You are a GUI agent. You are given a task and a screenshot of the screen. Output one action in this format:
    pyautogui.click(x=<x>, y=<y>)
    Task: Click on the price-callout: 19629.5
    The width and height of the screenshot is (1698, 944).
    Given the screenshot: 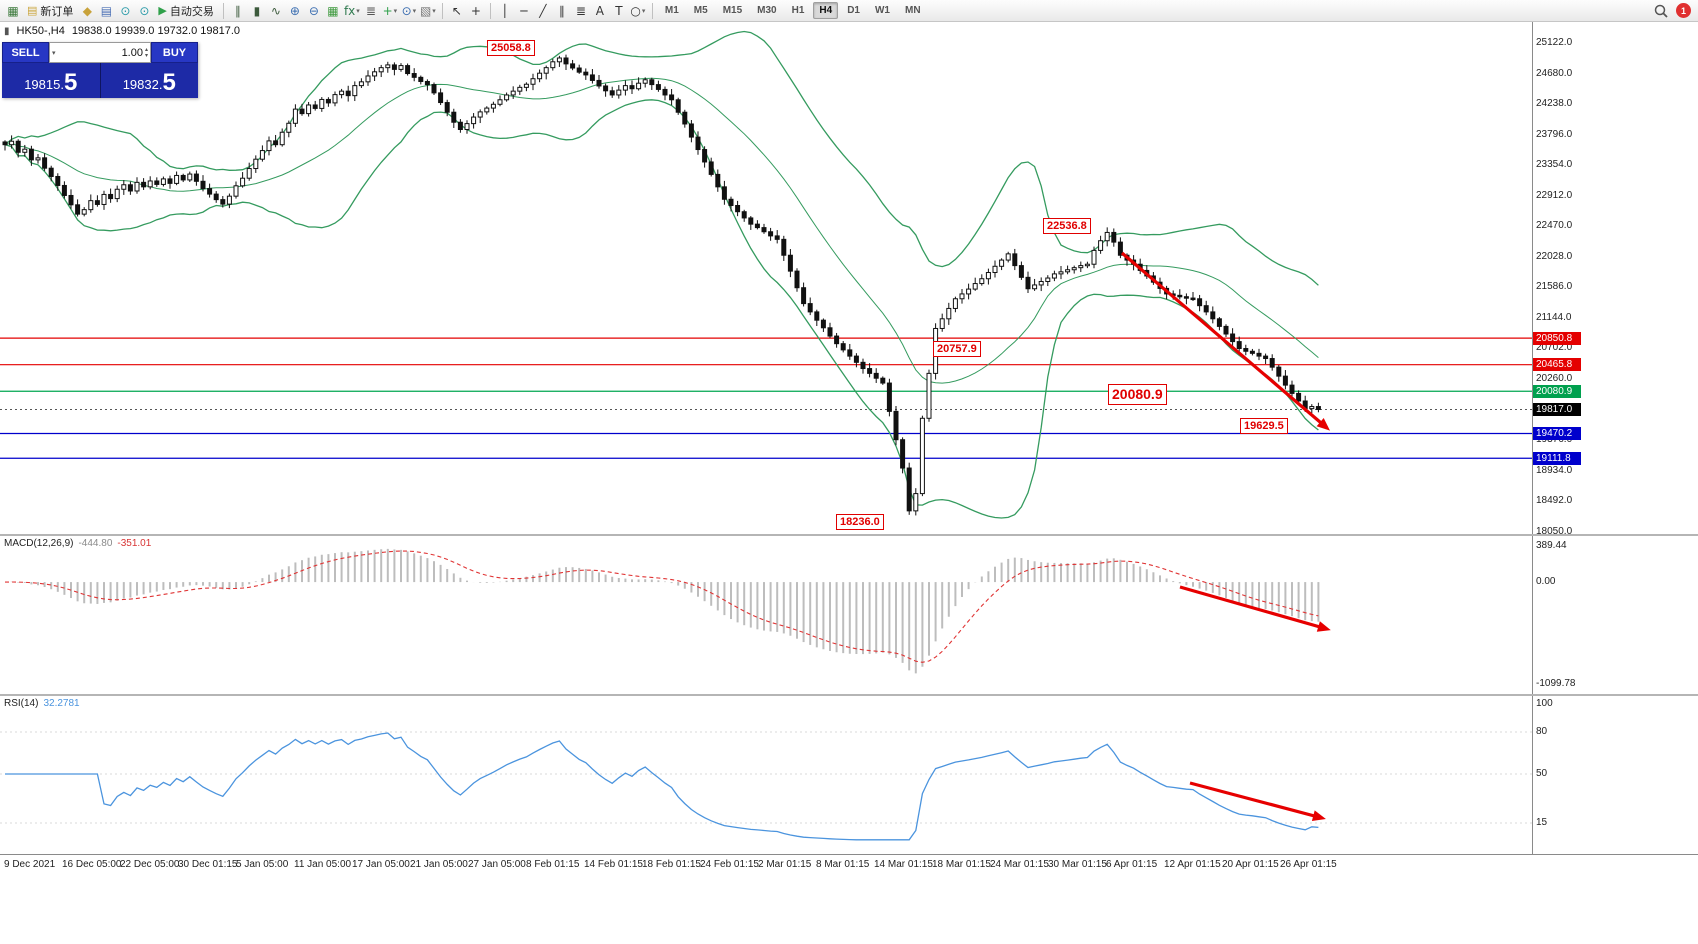 What is the action you would take?
    pyautogui.click(x=1264, y=426)
    